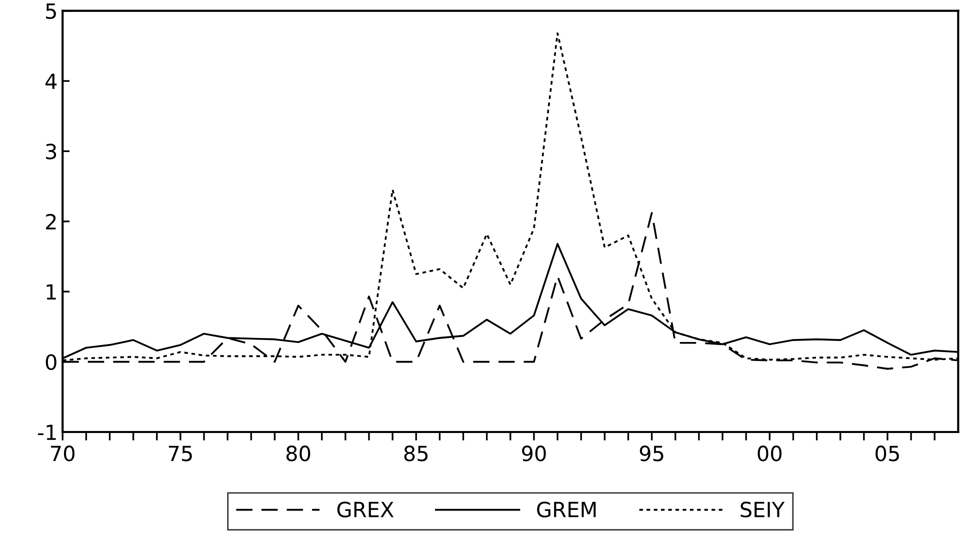 This screenshot has height=540, width=963. I want to click on y-tick-label: 0, so click(51, 362).